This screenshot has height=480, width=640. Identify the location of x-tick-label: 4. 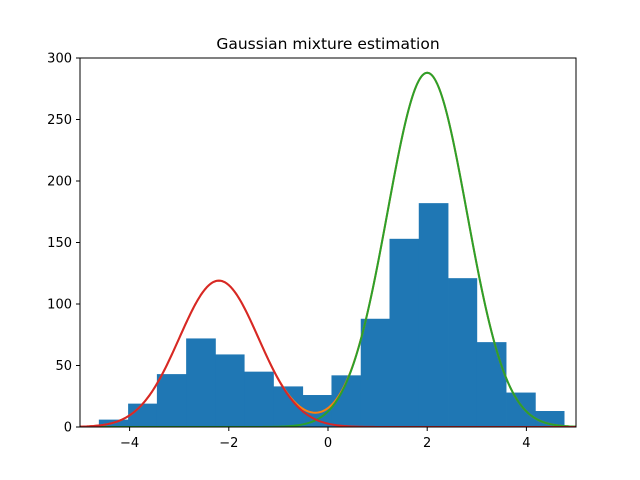
(526, 443).